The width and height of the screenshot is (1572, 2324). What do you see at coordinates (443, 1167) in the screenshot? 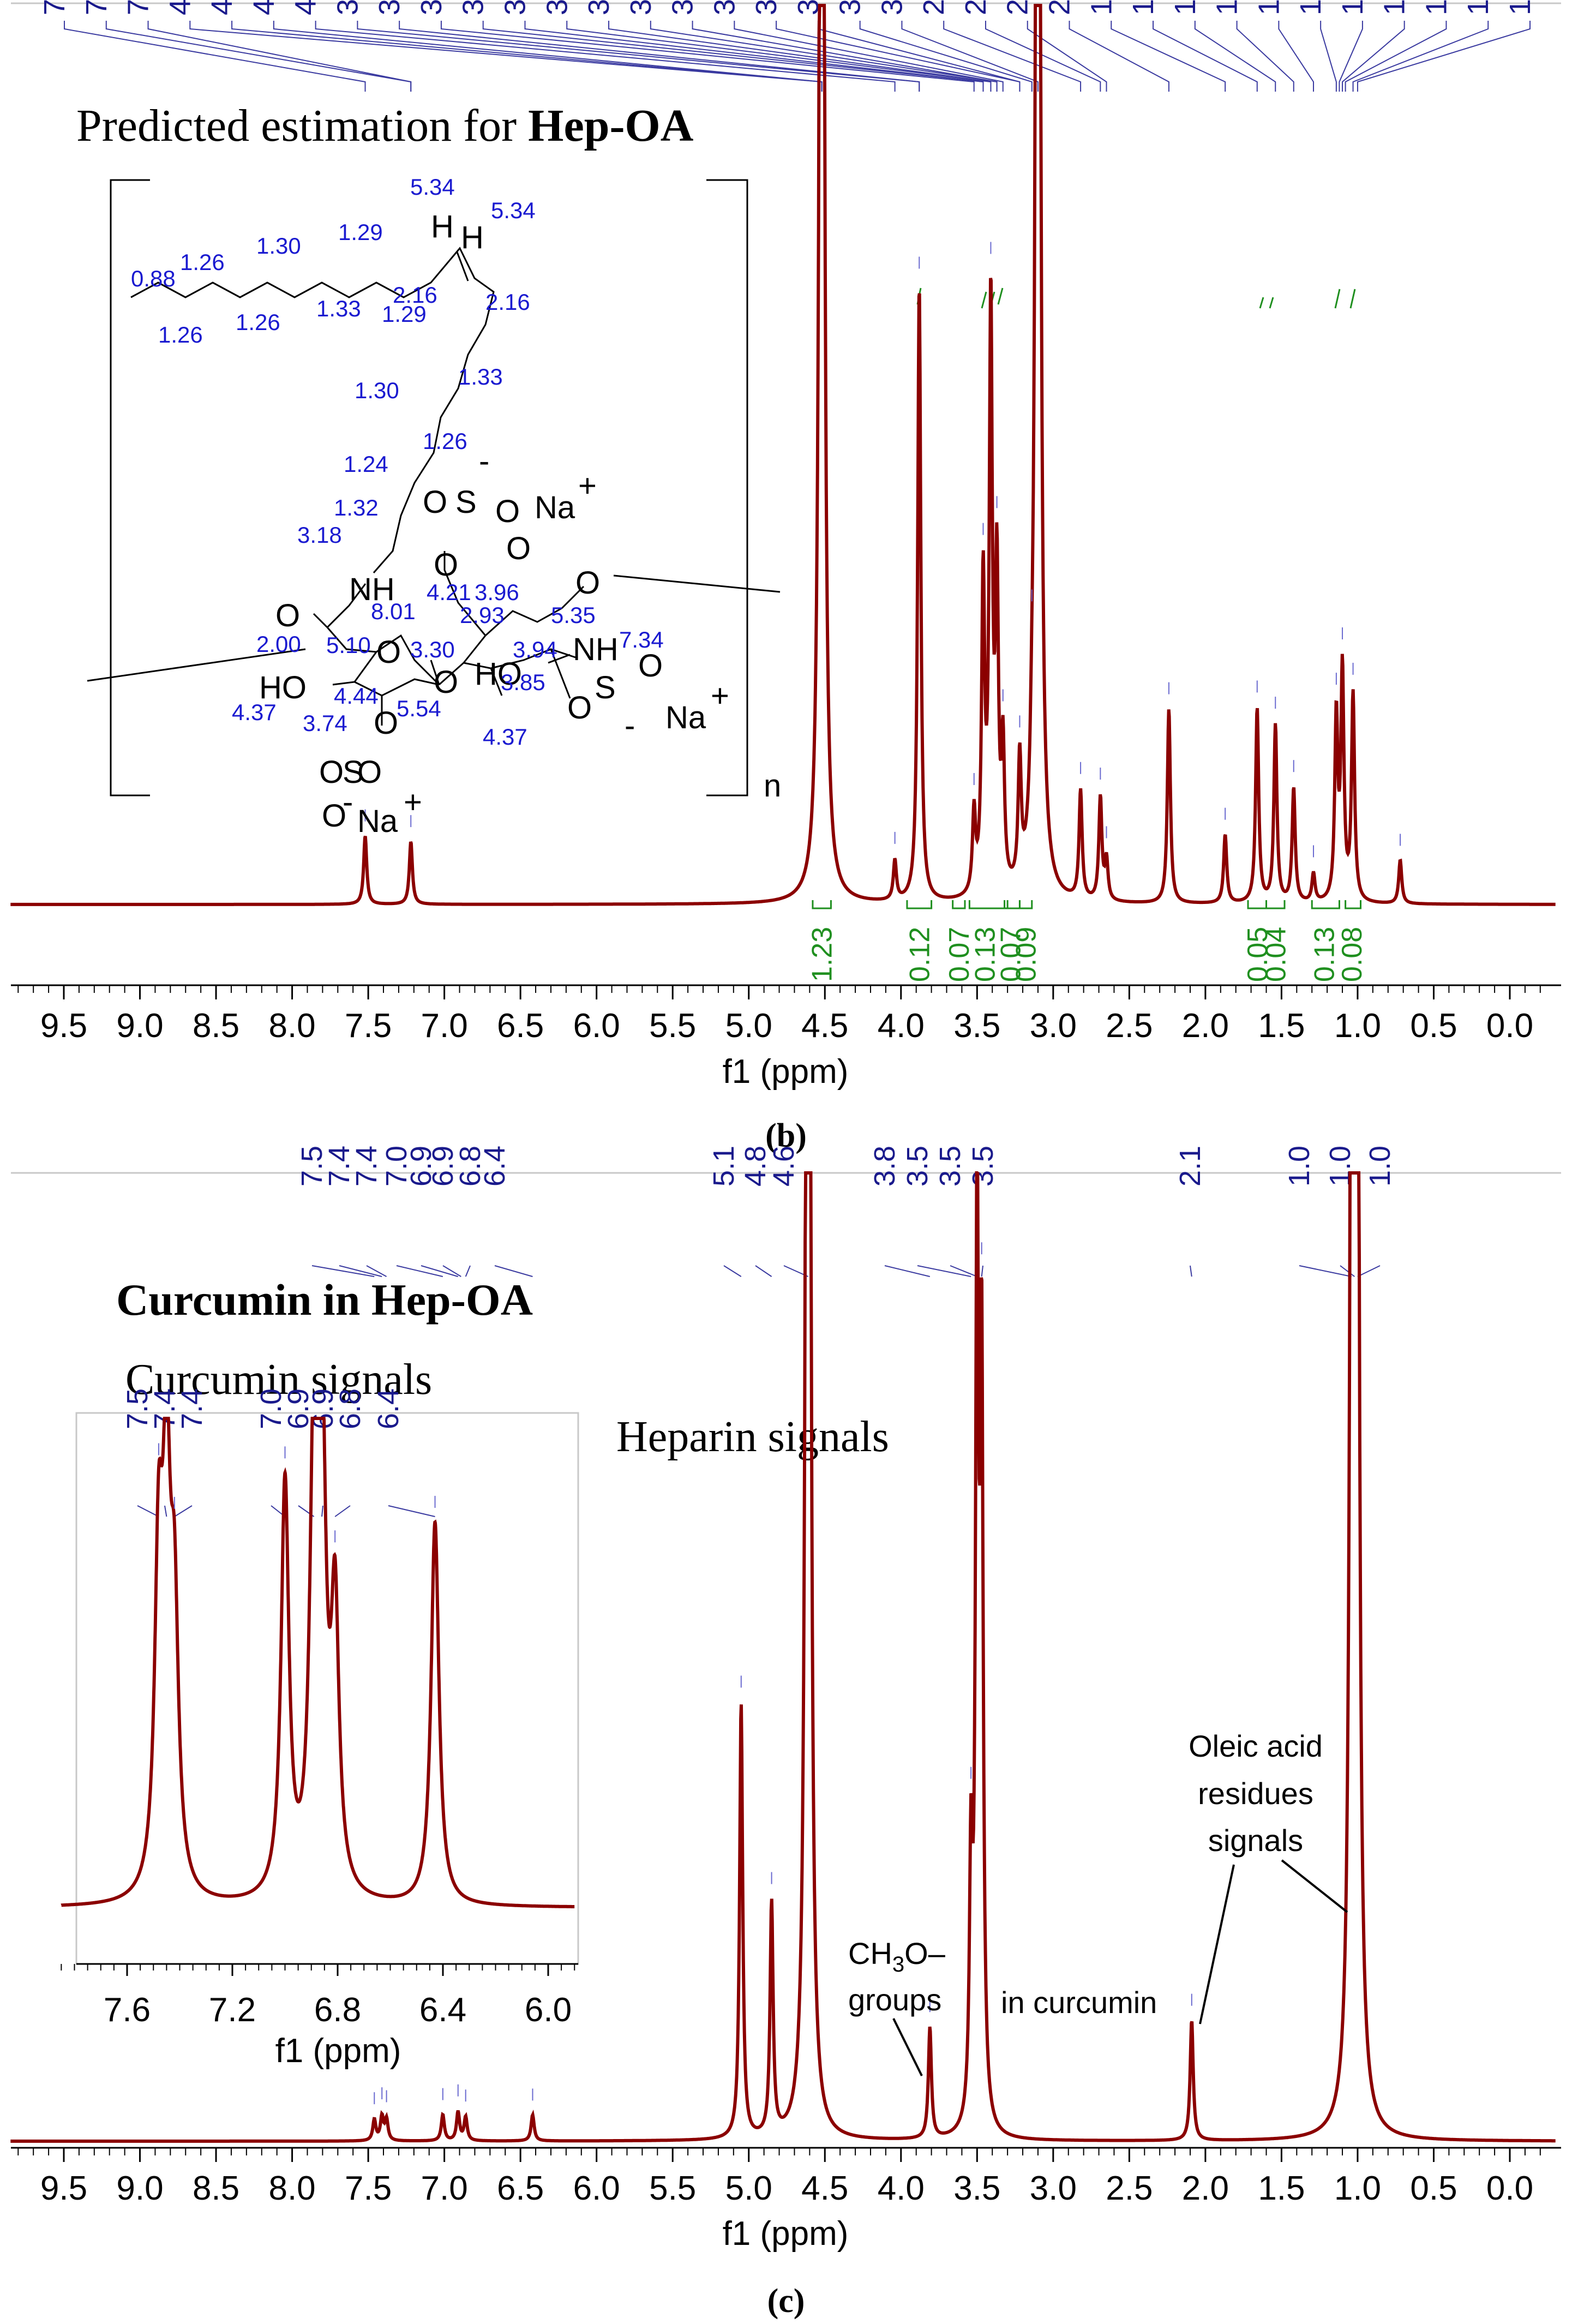
I see `peak-label: 6.9` at bounding box center [443, 1167].